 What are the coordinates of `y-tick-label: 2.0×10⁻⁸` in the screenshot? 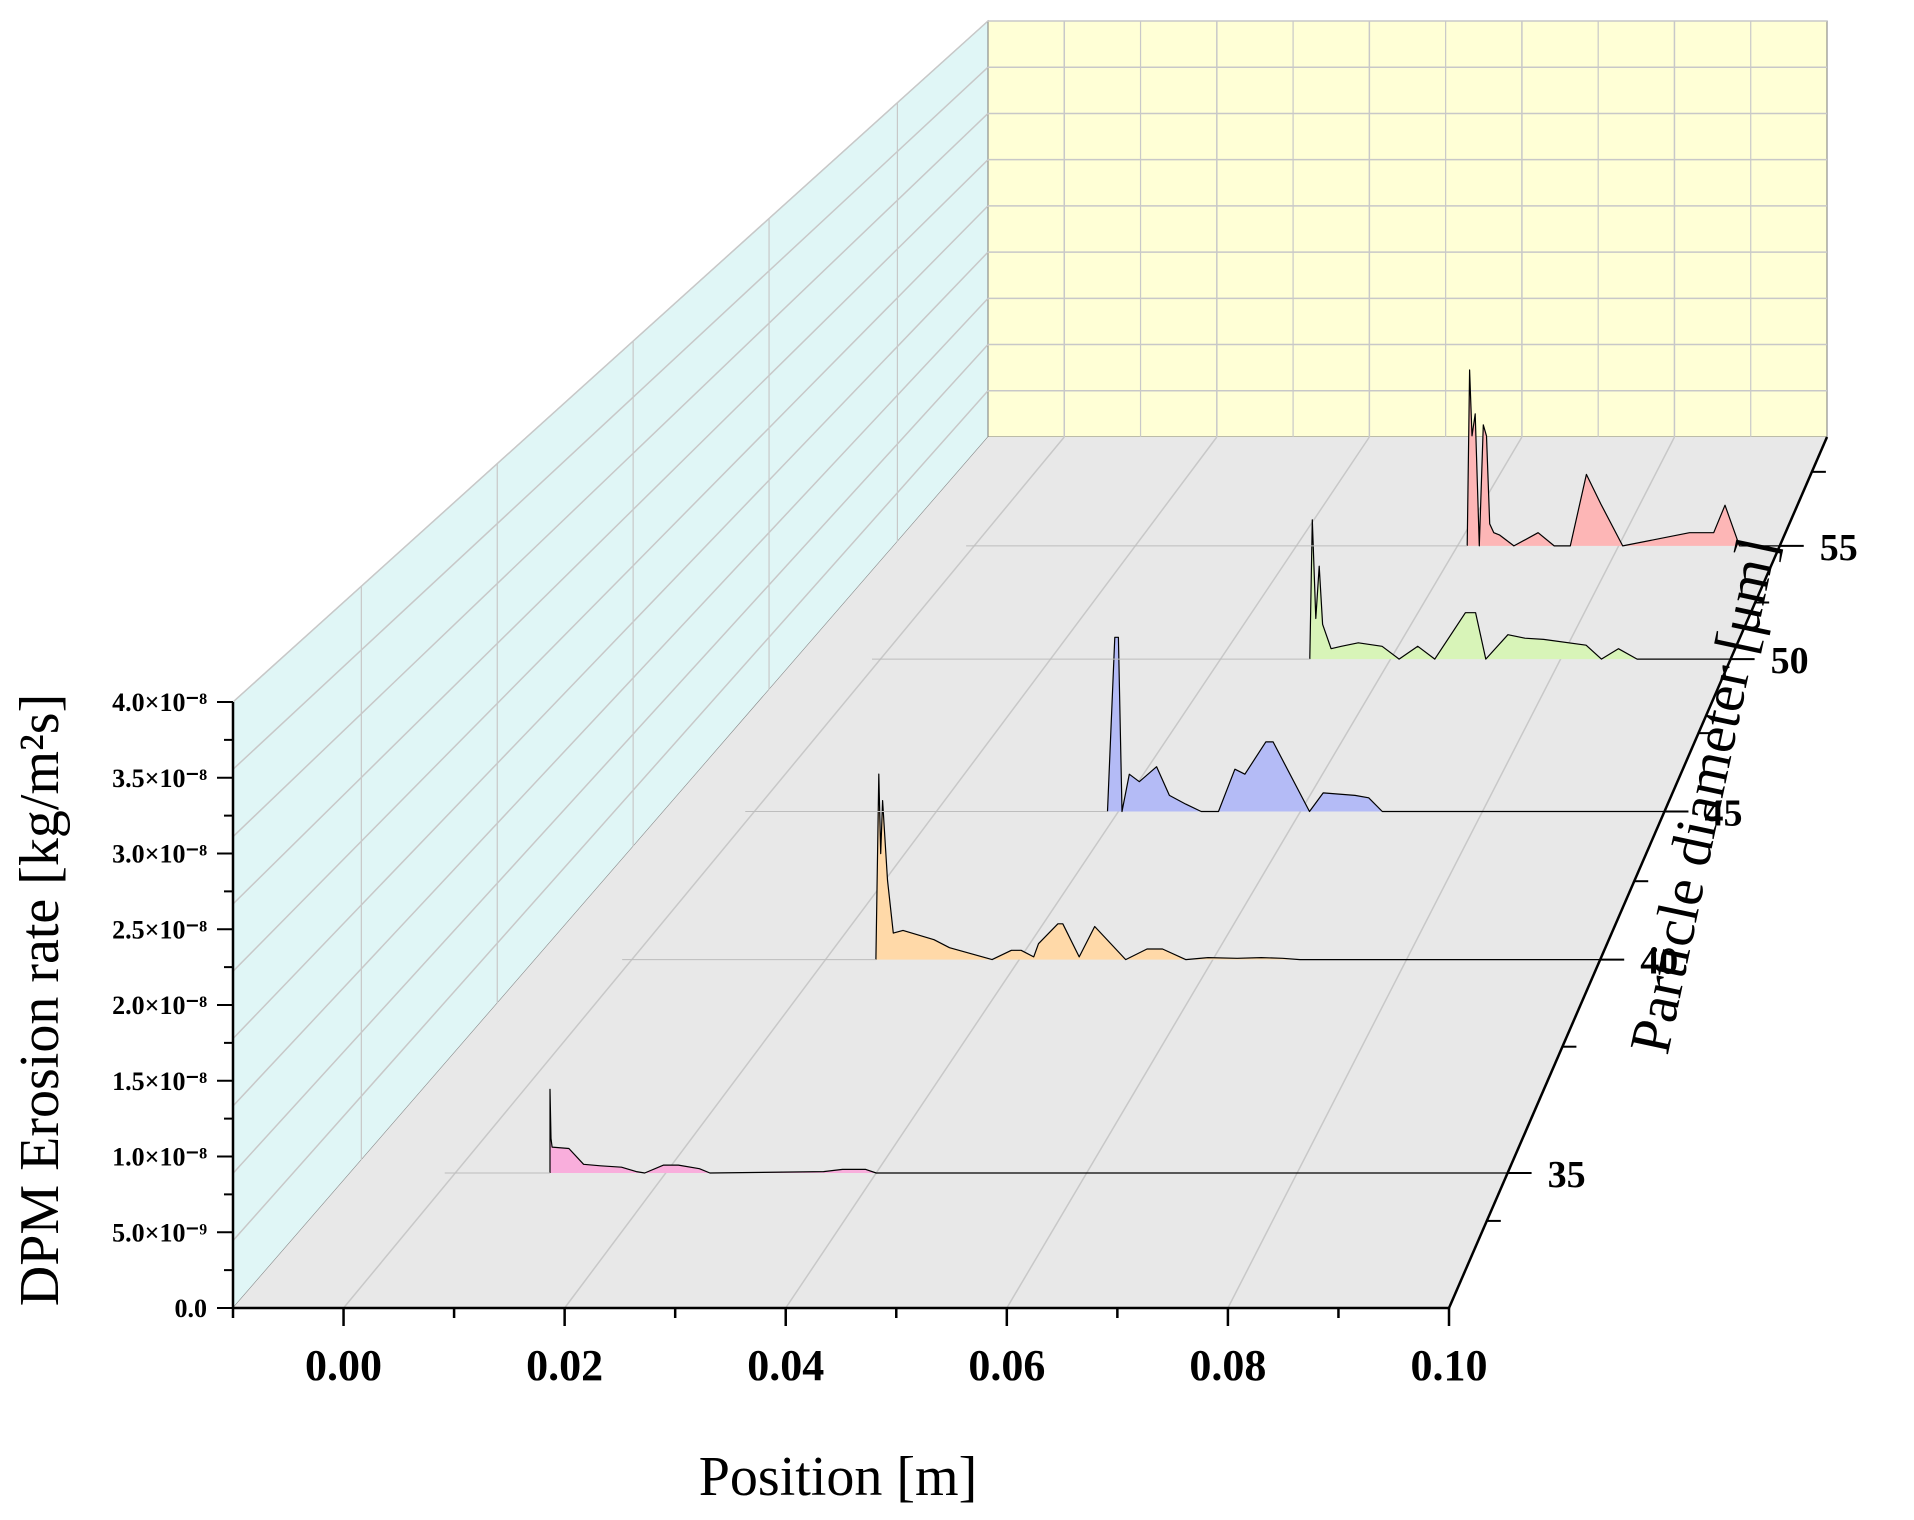 It's located at (159, 1005).